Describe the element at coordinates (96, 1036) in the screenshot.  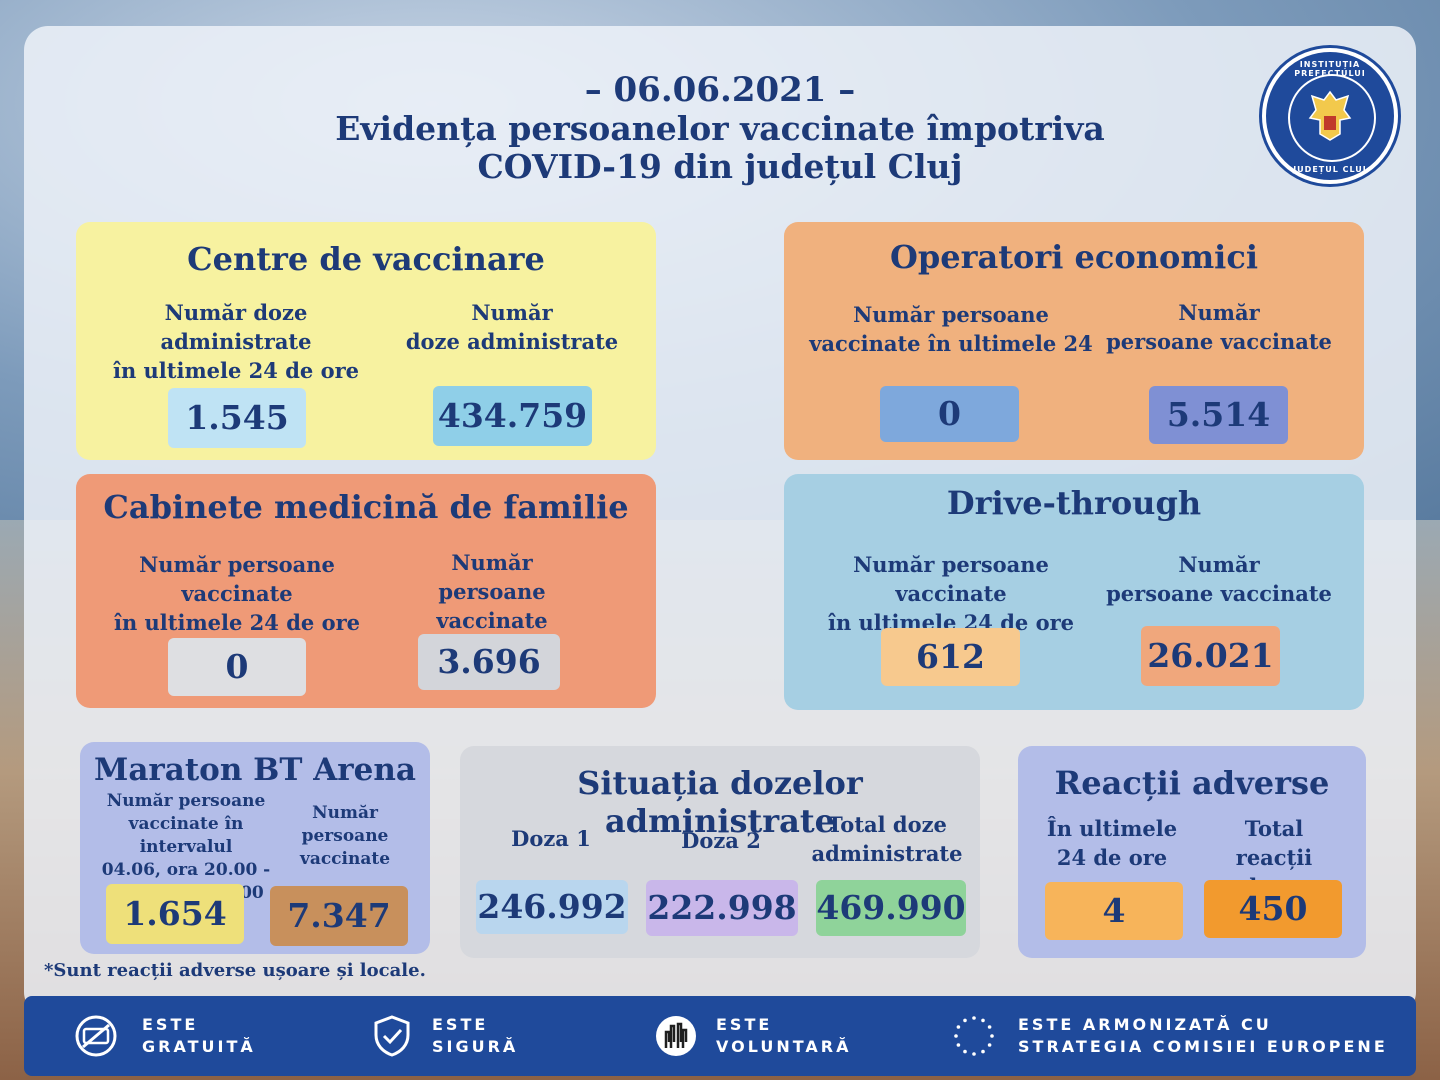
I see `free-icon` at that location.